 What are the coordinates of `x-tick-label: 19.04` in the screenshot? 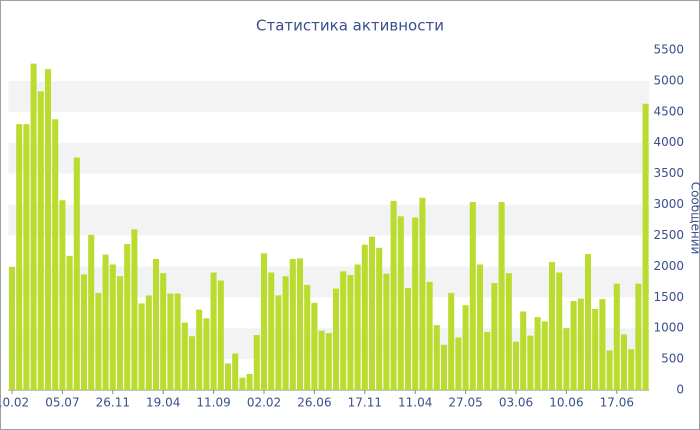 It's located at (163, 403).